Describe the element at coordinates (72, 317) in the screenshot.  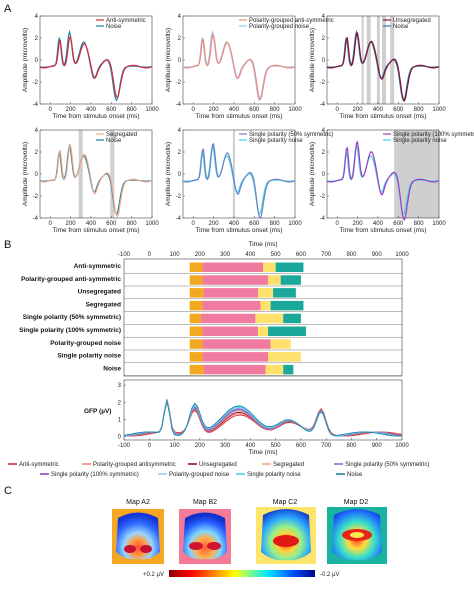
I see `row-label: Single polarity (50% symmetric)` at that location.